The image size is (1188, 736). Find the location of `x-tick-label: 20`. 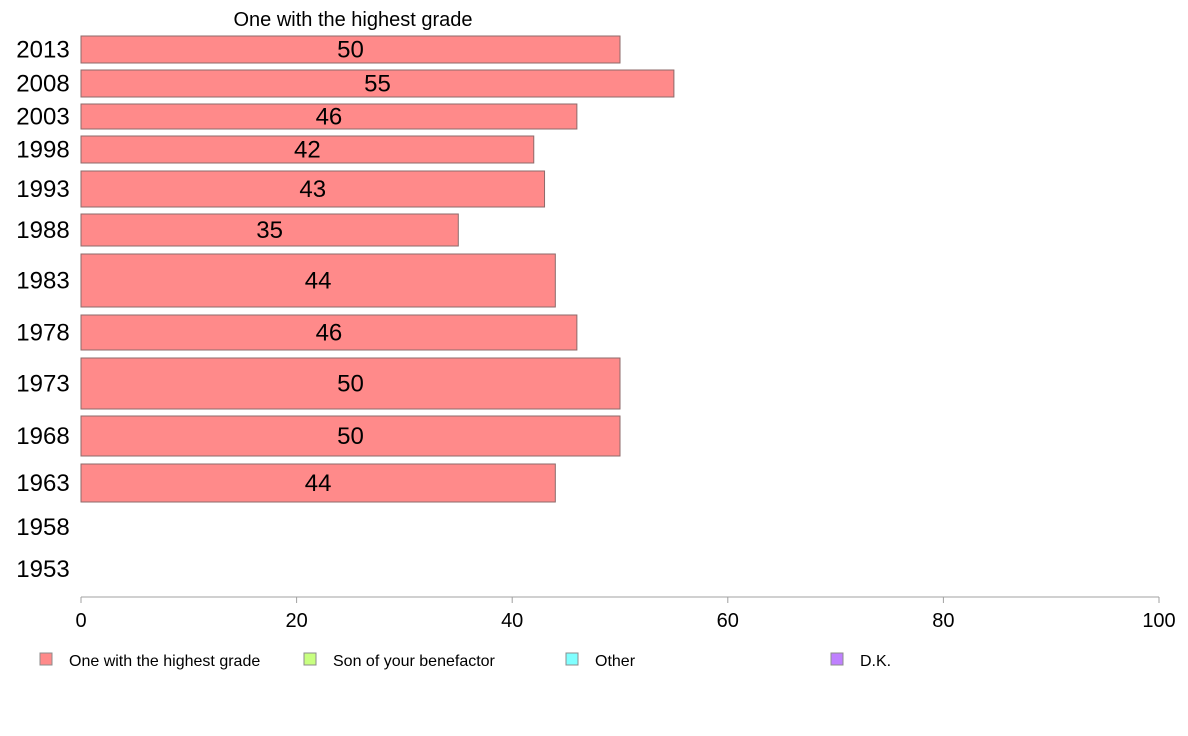

x-tick-label: 20 is located at coordinates (296, 621).